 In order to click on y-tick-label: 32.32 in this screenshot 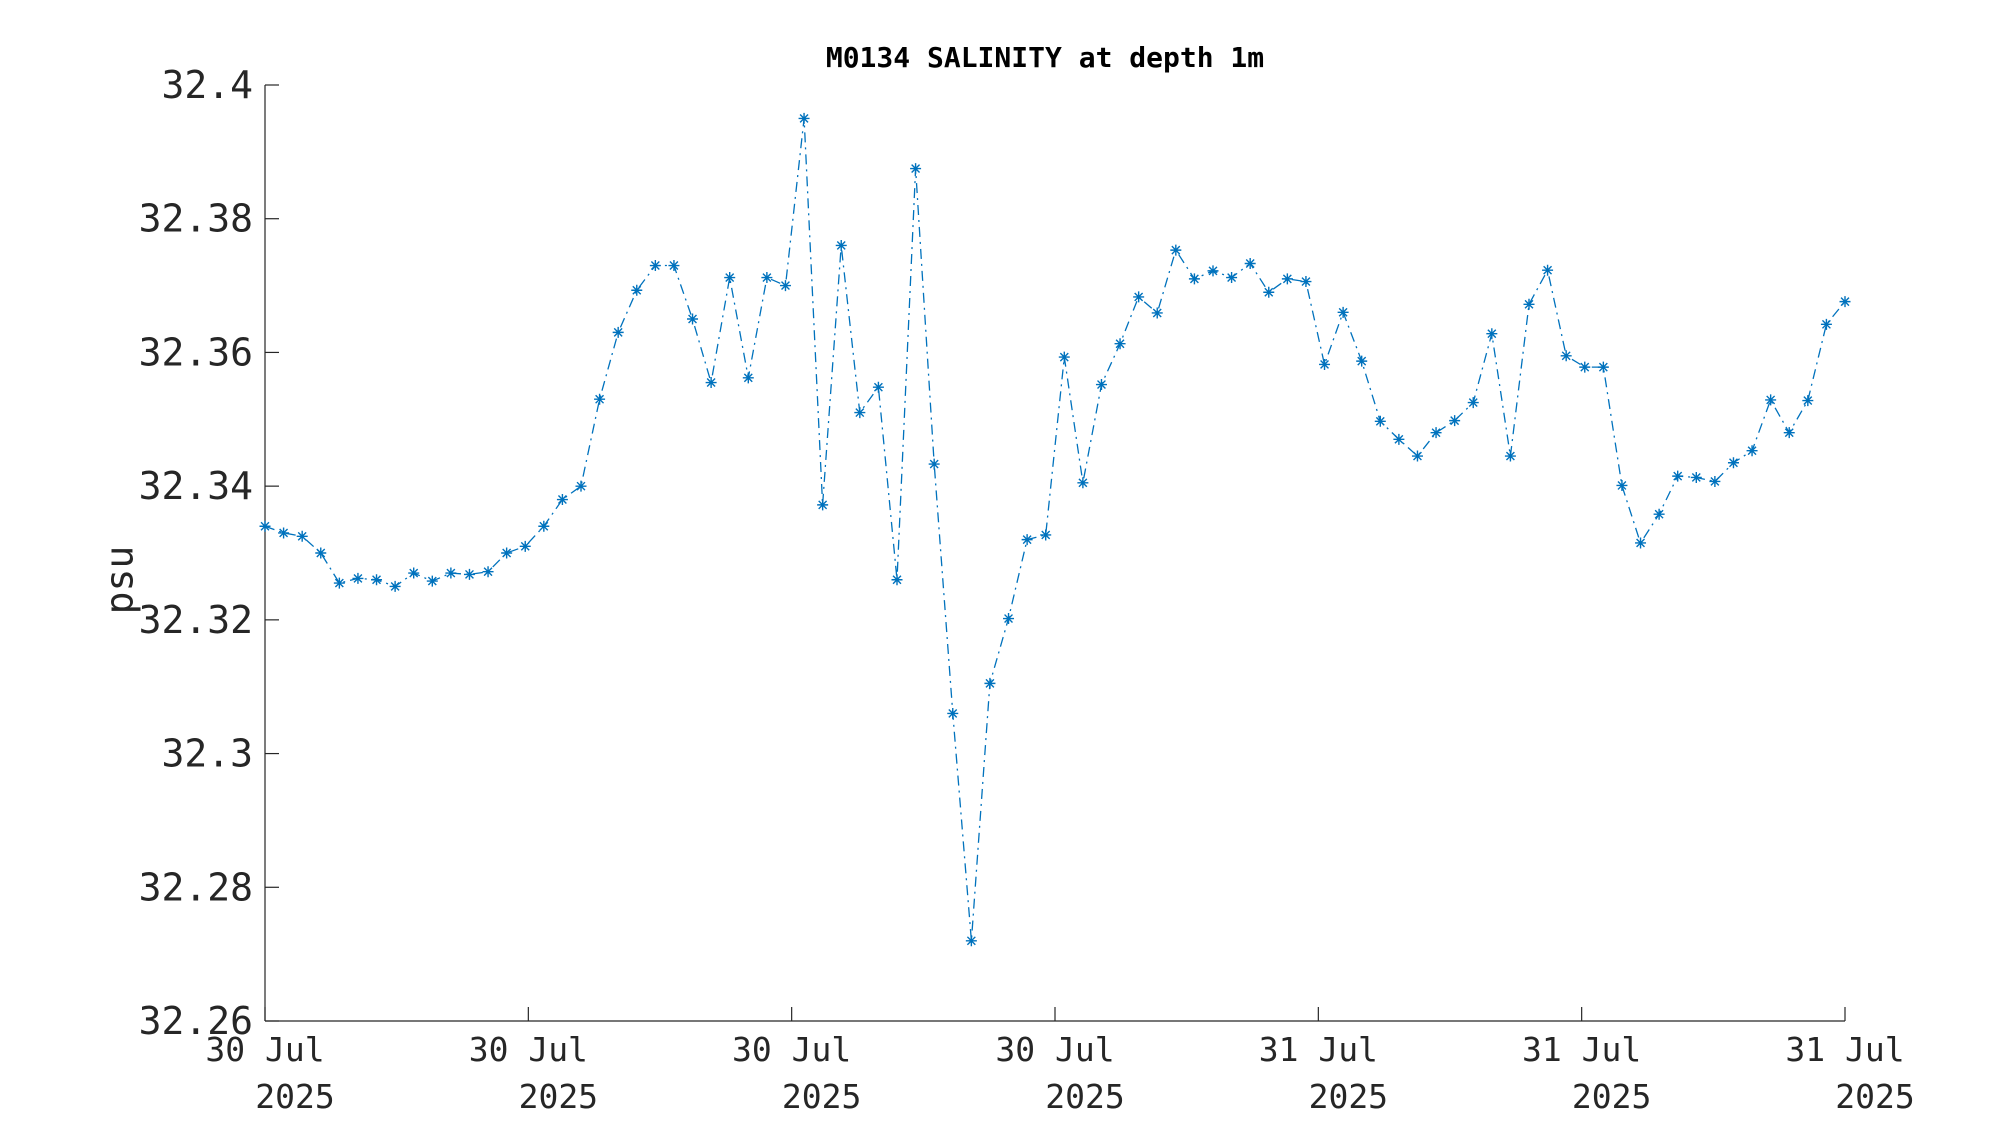, I will do `click(196, 620)`.